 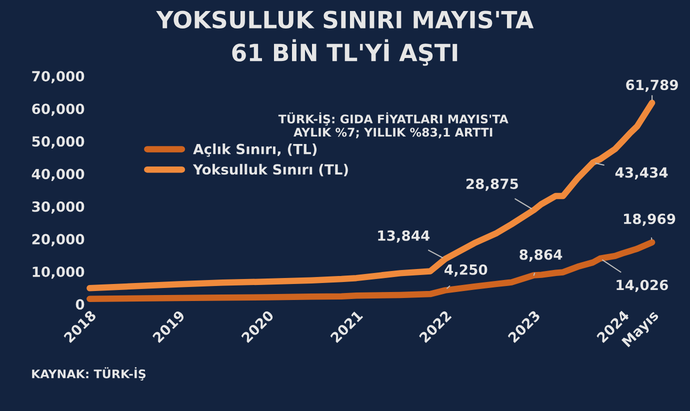 I want to click on annotation: 4,250, so click(x=466, y=270).